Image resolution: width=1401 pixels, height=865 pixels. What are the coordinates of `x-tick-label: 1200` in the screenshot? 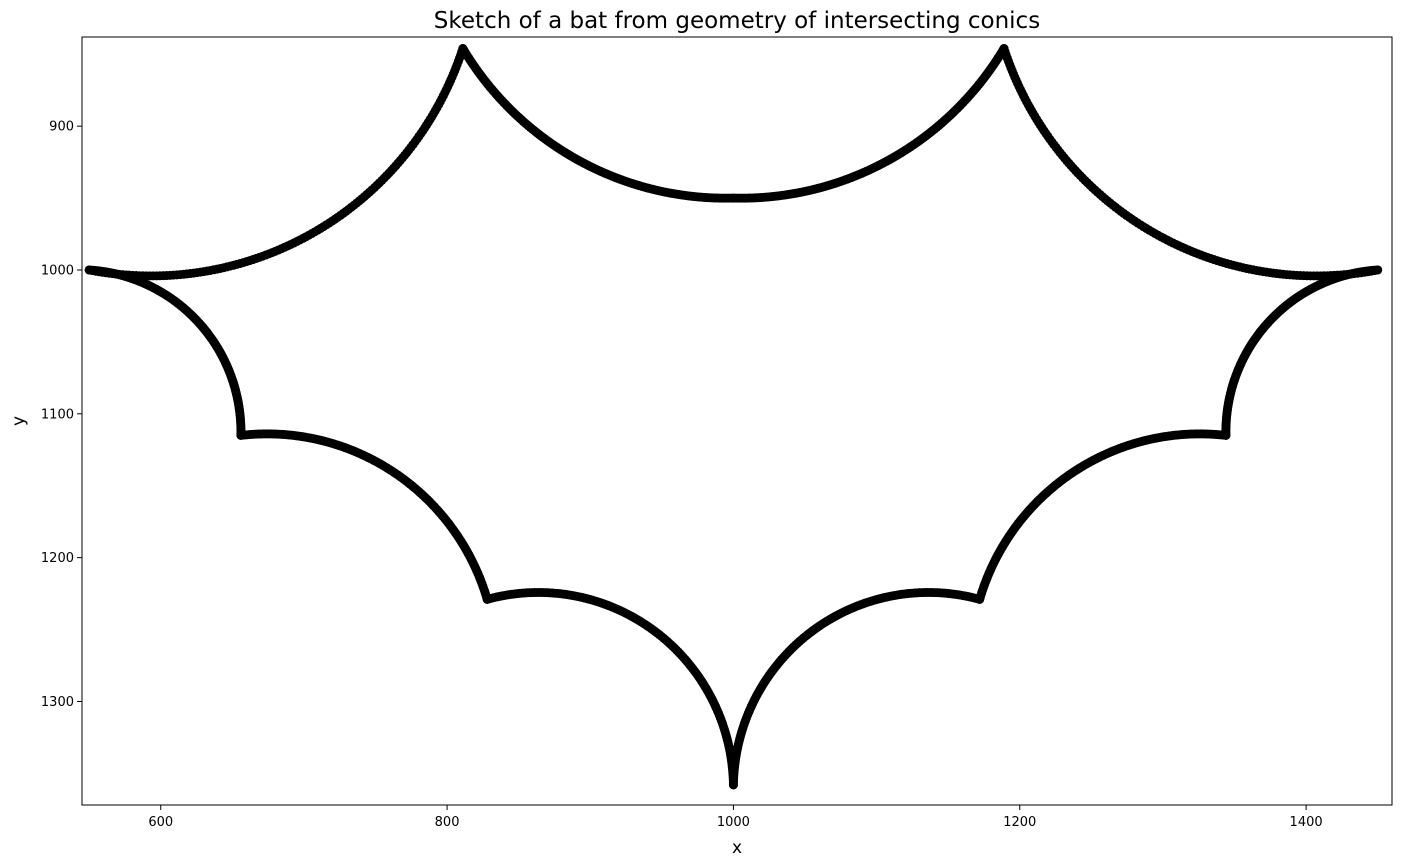 It's located at (1019, 822).